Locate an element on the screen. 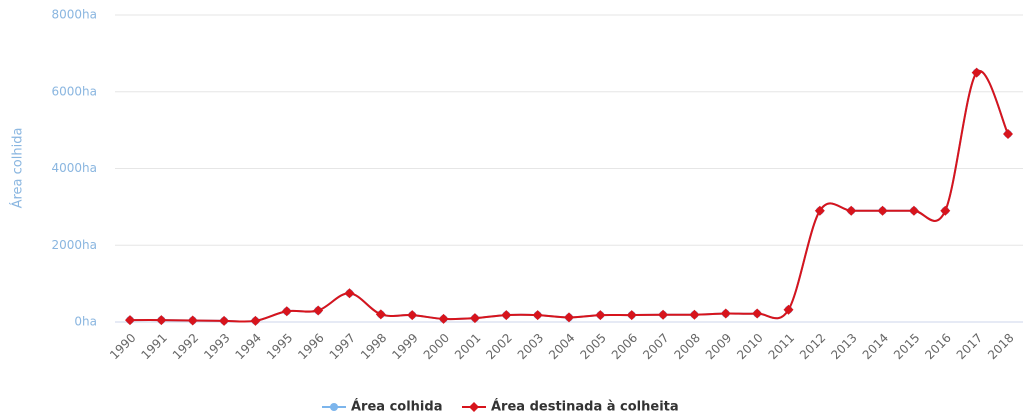 This screenshot has height=419, width=1024. x-tick-label: 2017 is located at coordinates (969, 346).